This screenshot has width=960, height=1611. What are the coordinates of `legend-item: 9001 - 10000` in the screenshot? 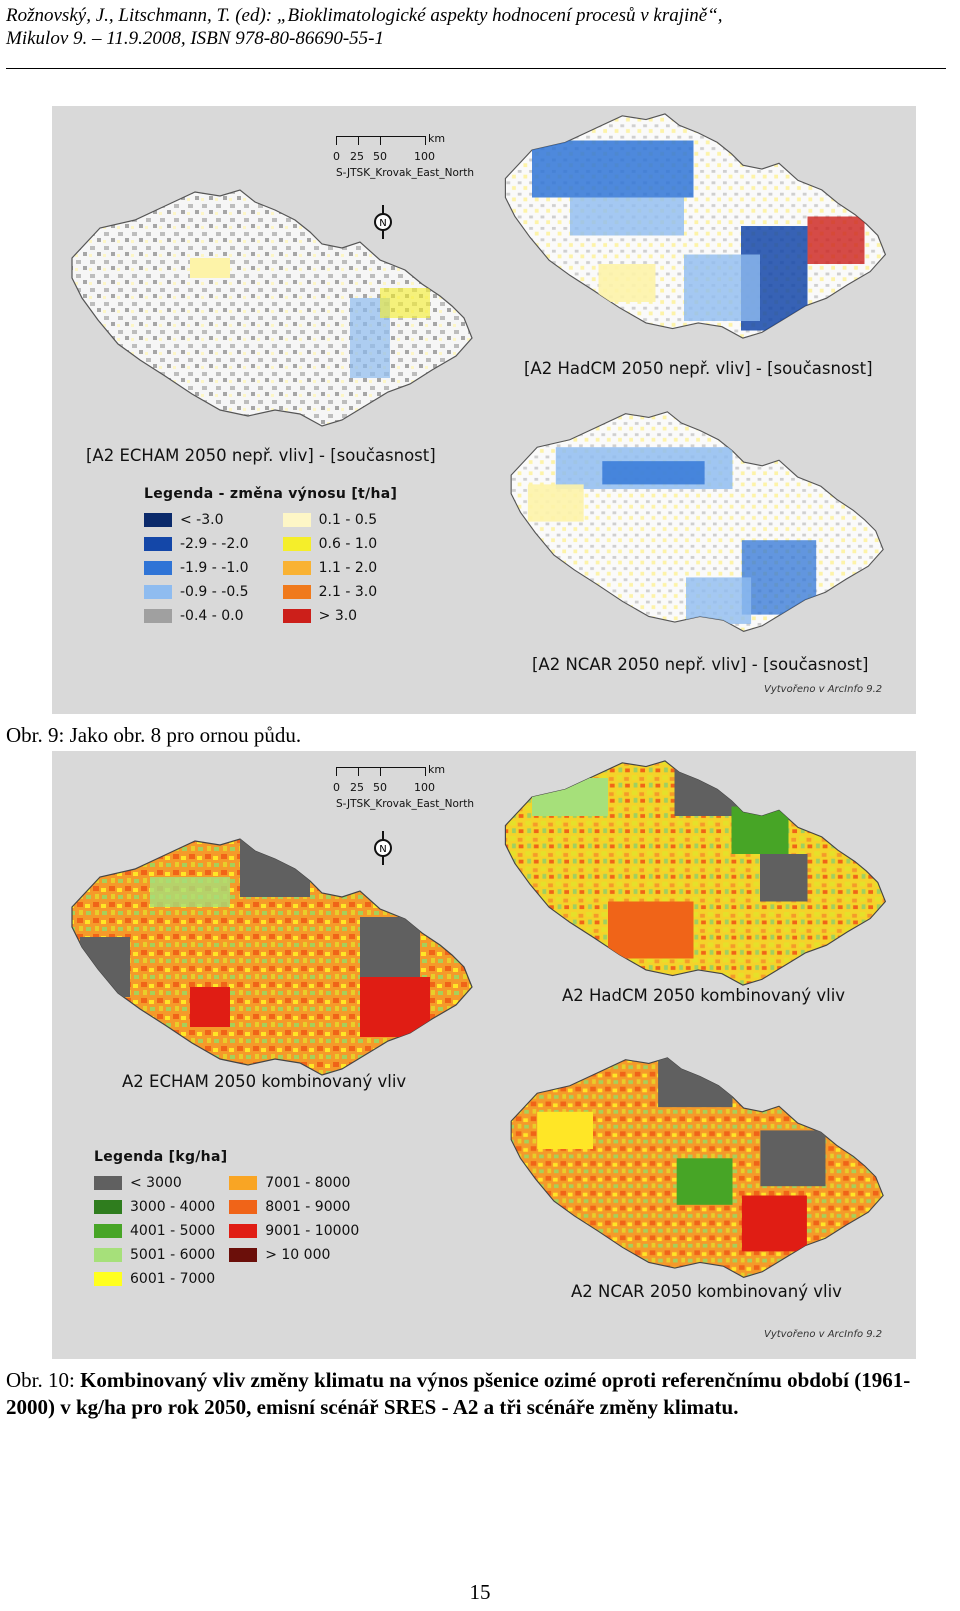 It's located at (294, 1231).